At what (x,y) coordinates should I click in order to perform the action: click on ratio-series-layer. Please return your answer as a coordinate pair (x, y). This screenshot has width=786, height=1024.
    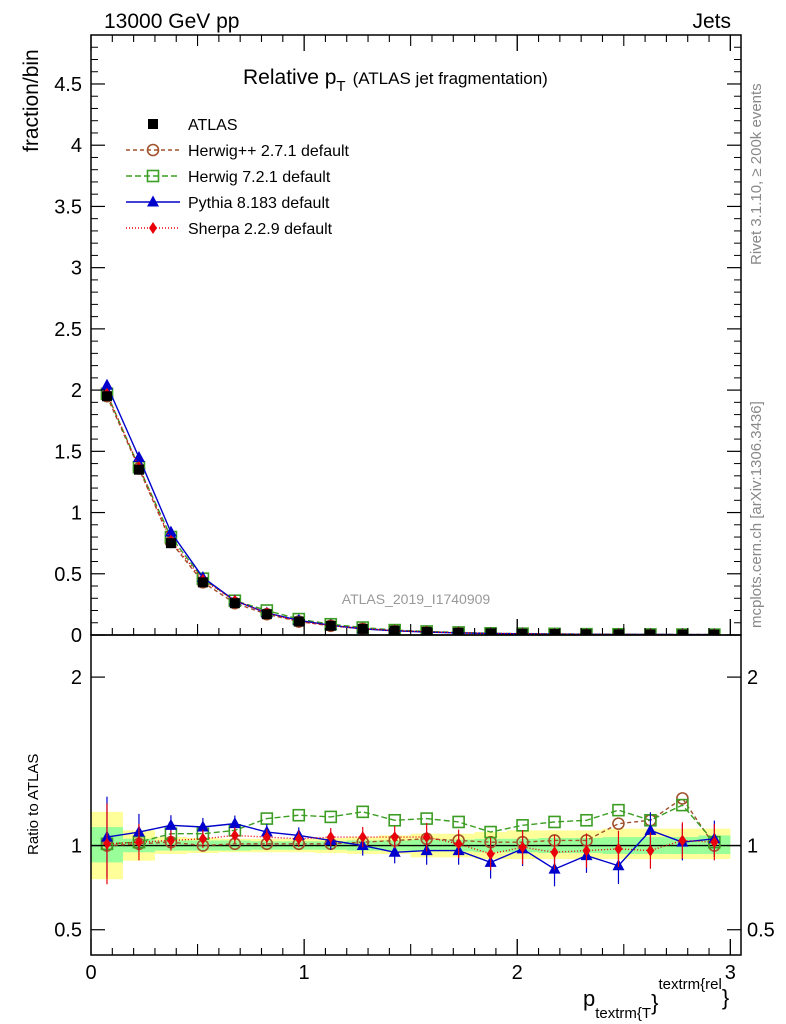
    Looking at the image, I should click on (410, 839).